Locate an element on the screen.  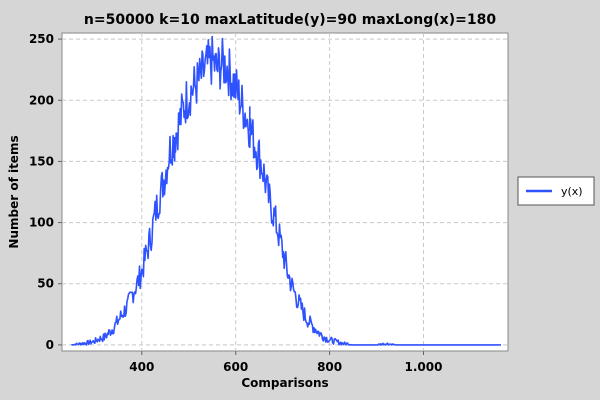
x-tick-label: 800 is located at coordinates (329, 367).